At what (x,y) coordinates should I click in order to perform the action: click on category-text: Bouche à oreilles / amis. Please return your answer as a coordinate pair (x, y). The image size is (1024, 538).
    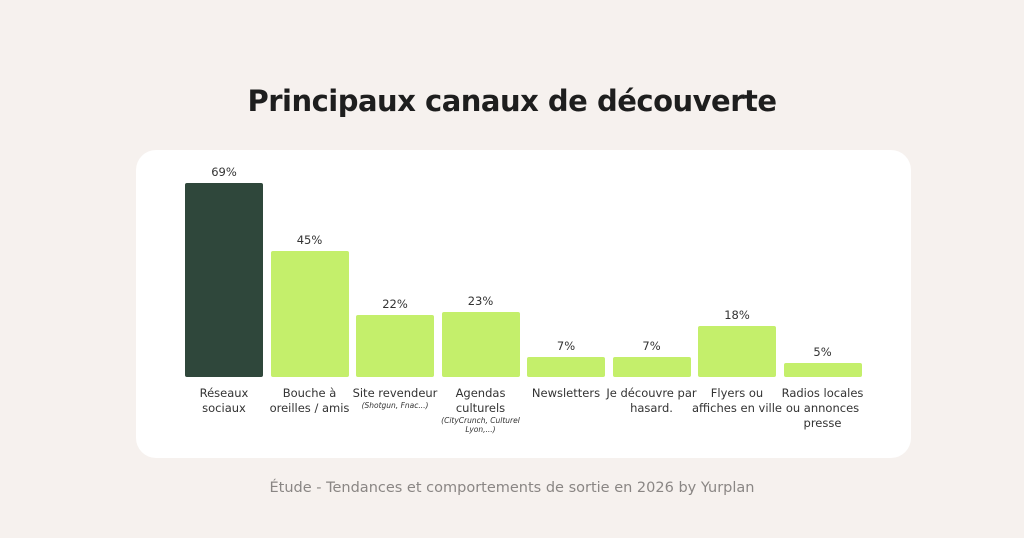
    Looking at the image, I should click on (309, 400).